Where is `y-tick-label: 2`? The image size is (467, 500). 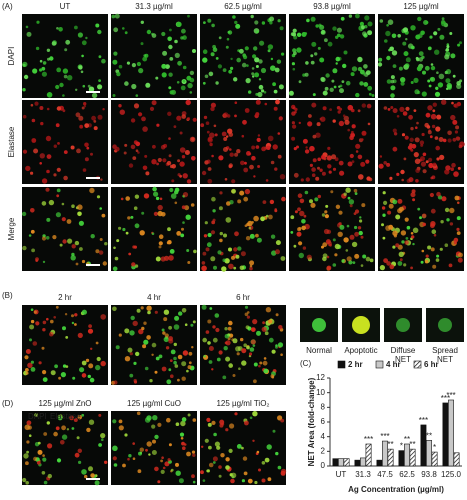
y-tick-label: 2 is located at coordinates (323, 450).